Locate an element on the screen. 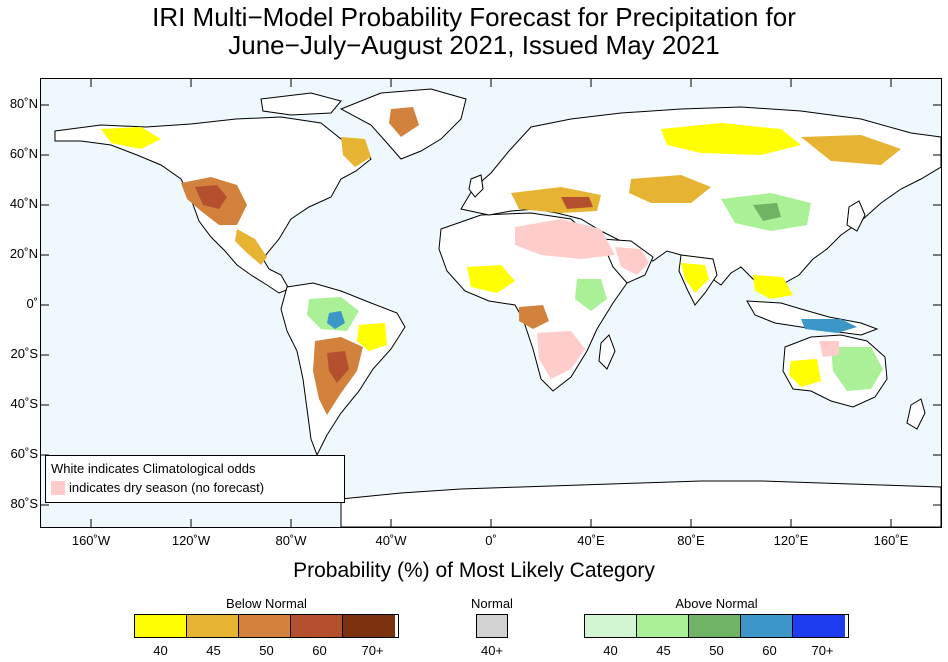 The image size is (948, 662). legend-below-normal: Below Normal 40 45 50 60 70+ is located at coordinates (266, 628).